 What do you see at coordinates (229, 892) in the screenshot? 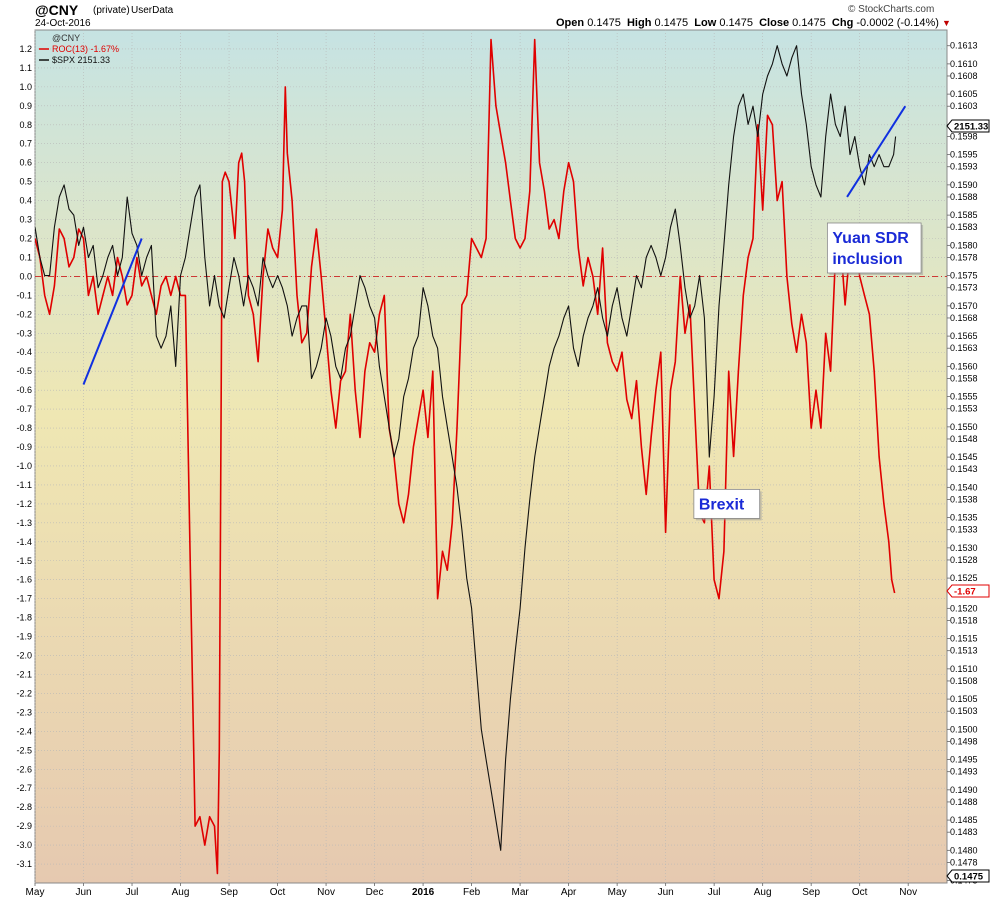
I see `x-tick-label: Sep` at bounding box center [229, 892].